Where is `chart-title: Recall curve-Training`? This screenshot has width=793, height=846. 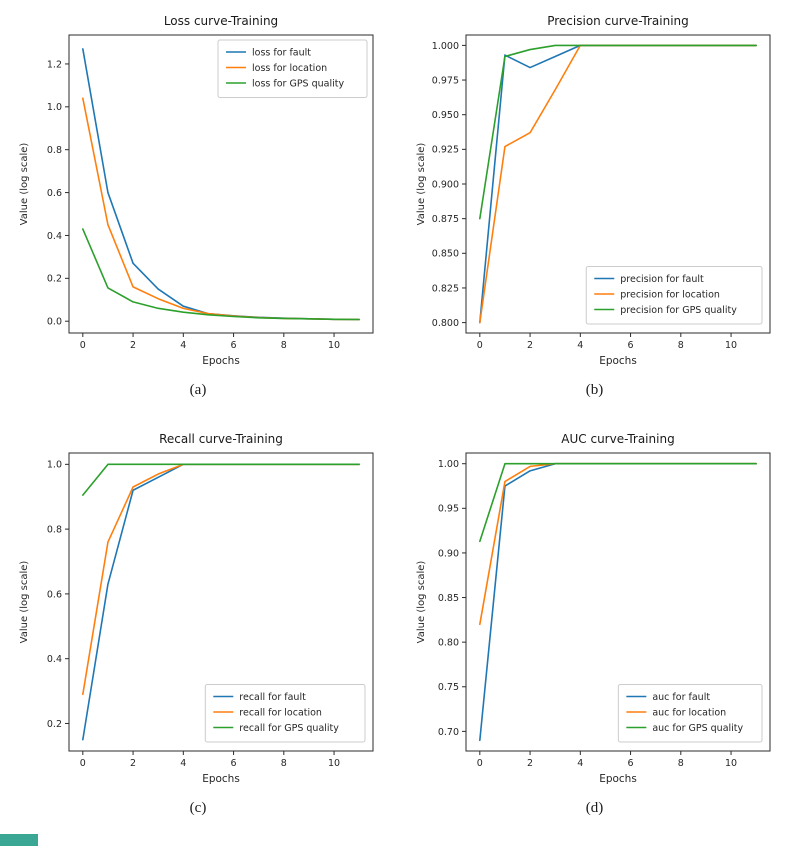
chart-title: Recall curve-Training is located at coordinates (221, 439).